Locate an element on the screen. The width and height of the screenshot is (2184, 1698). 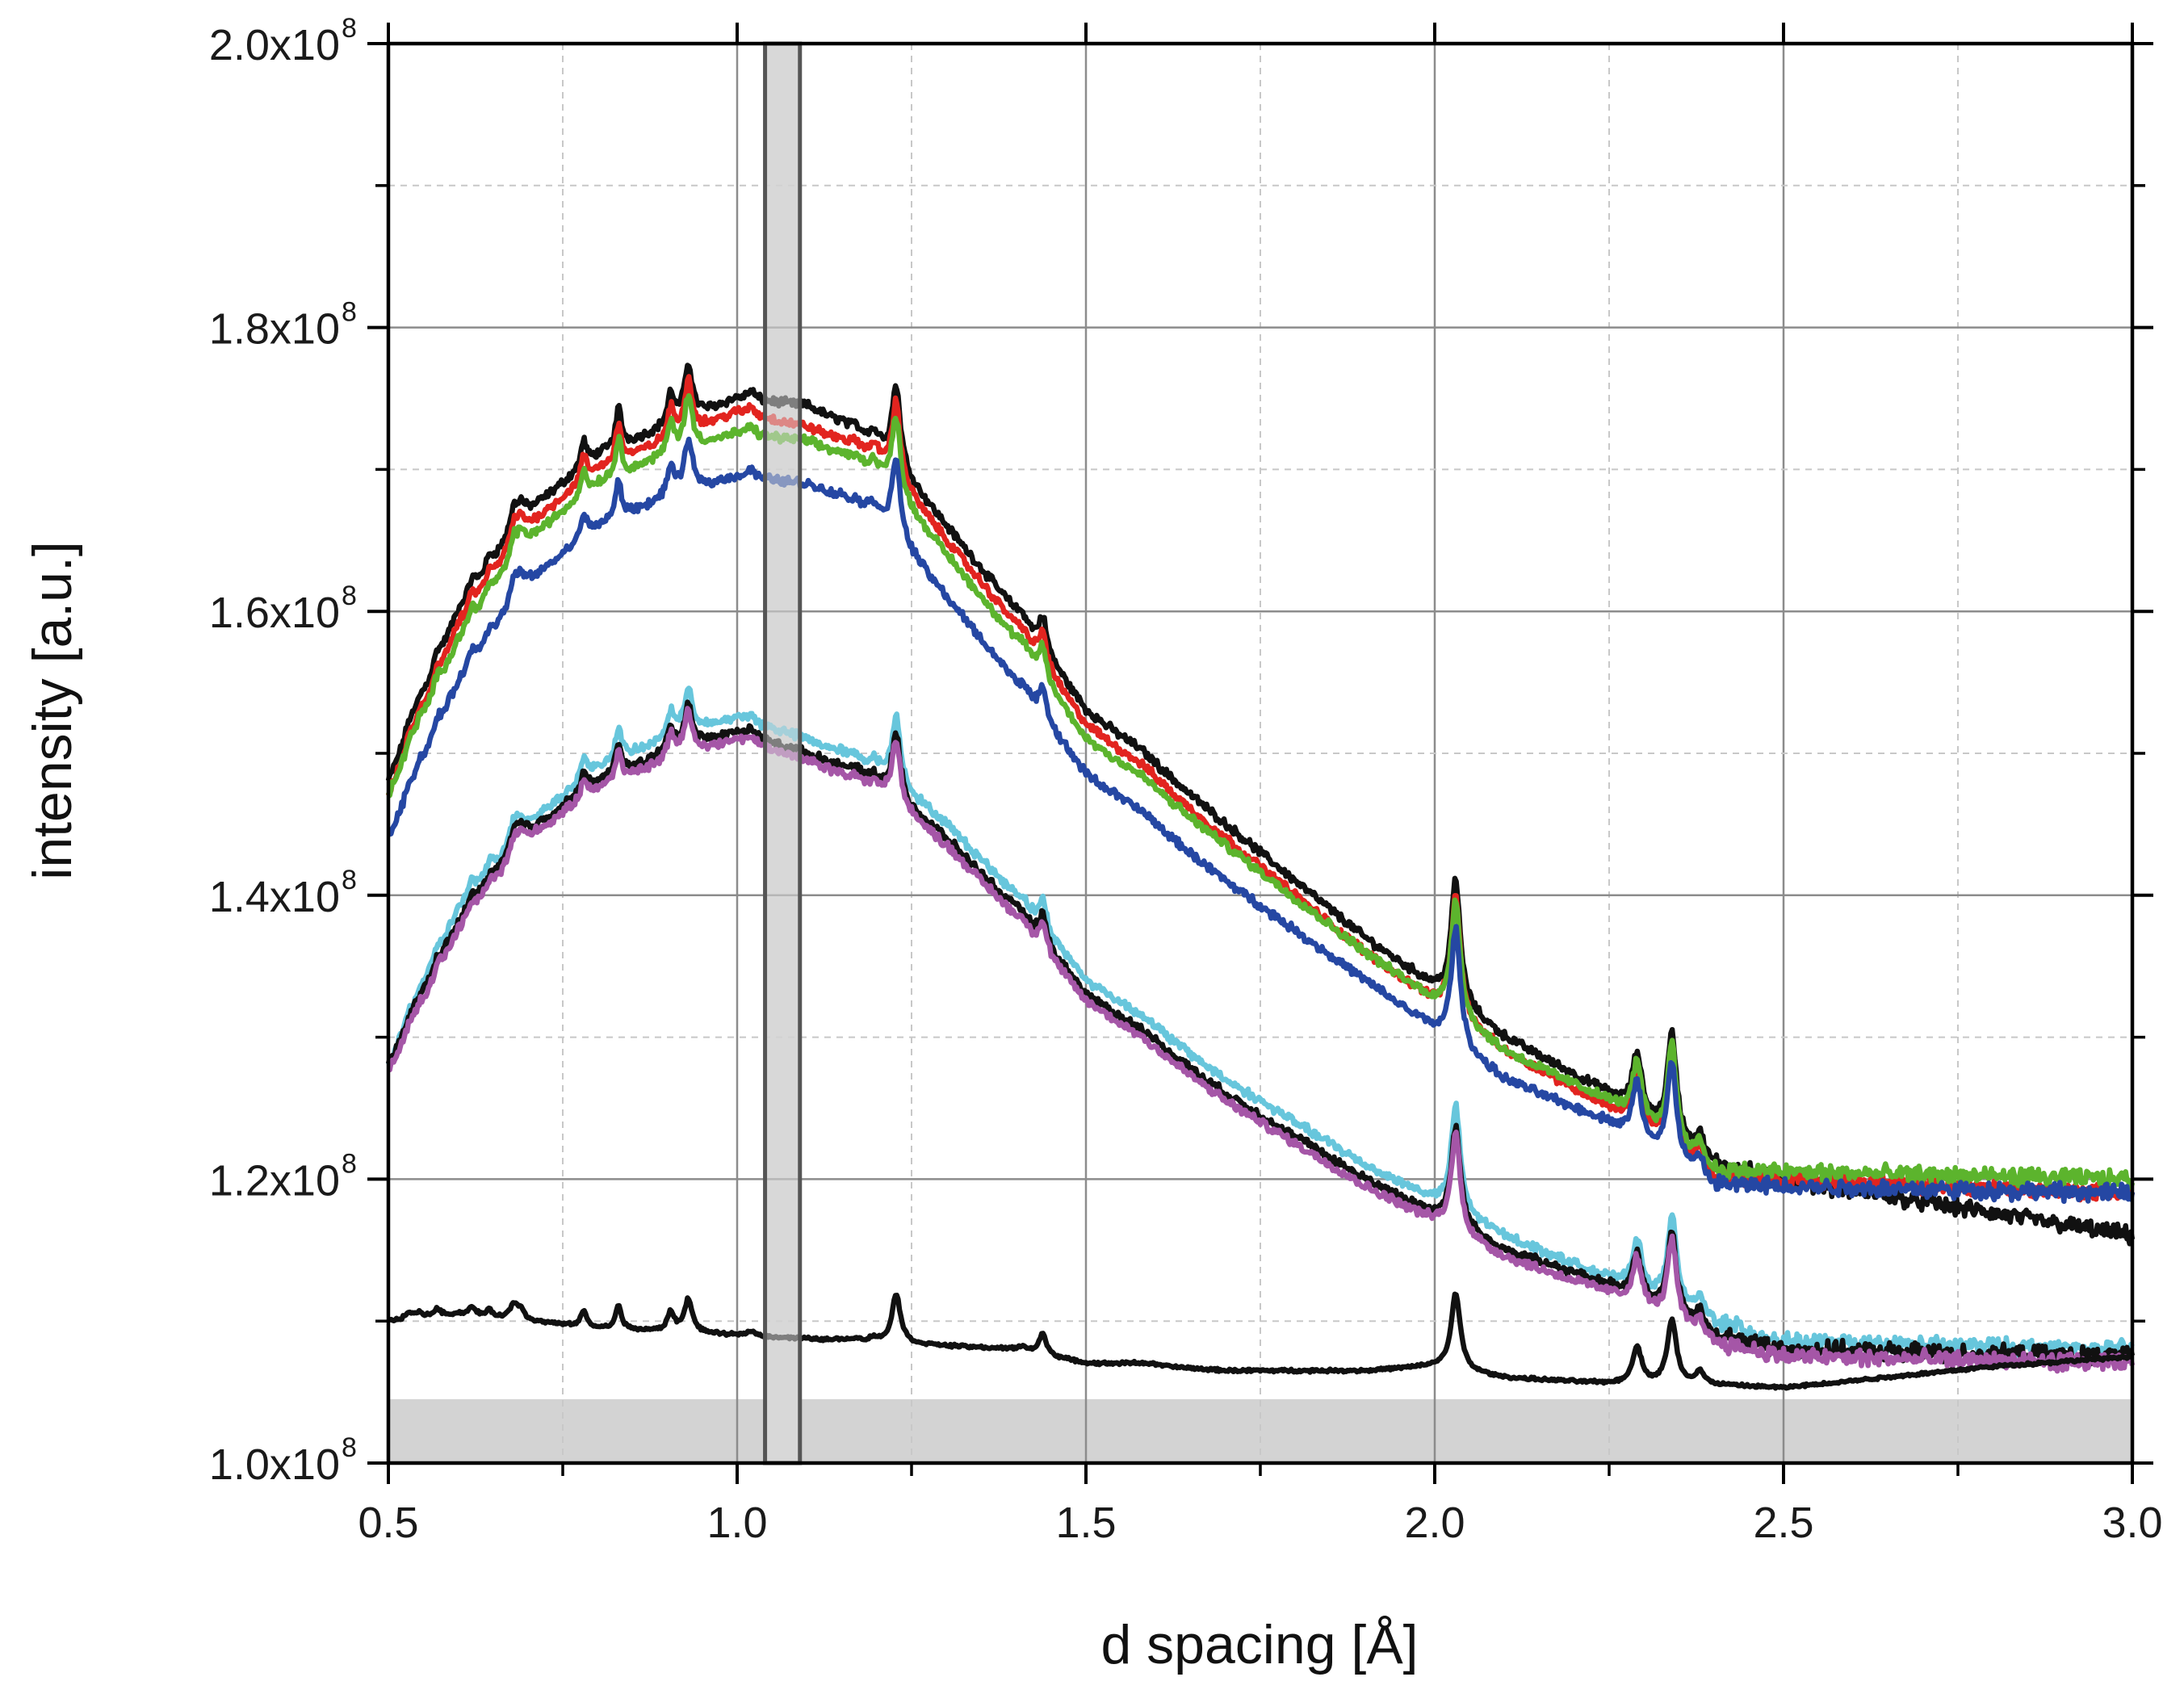
x-tick-label: 1.5 is located at coordinates (1085, 1523).